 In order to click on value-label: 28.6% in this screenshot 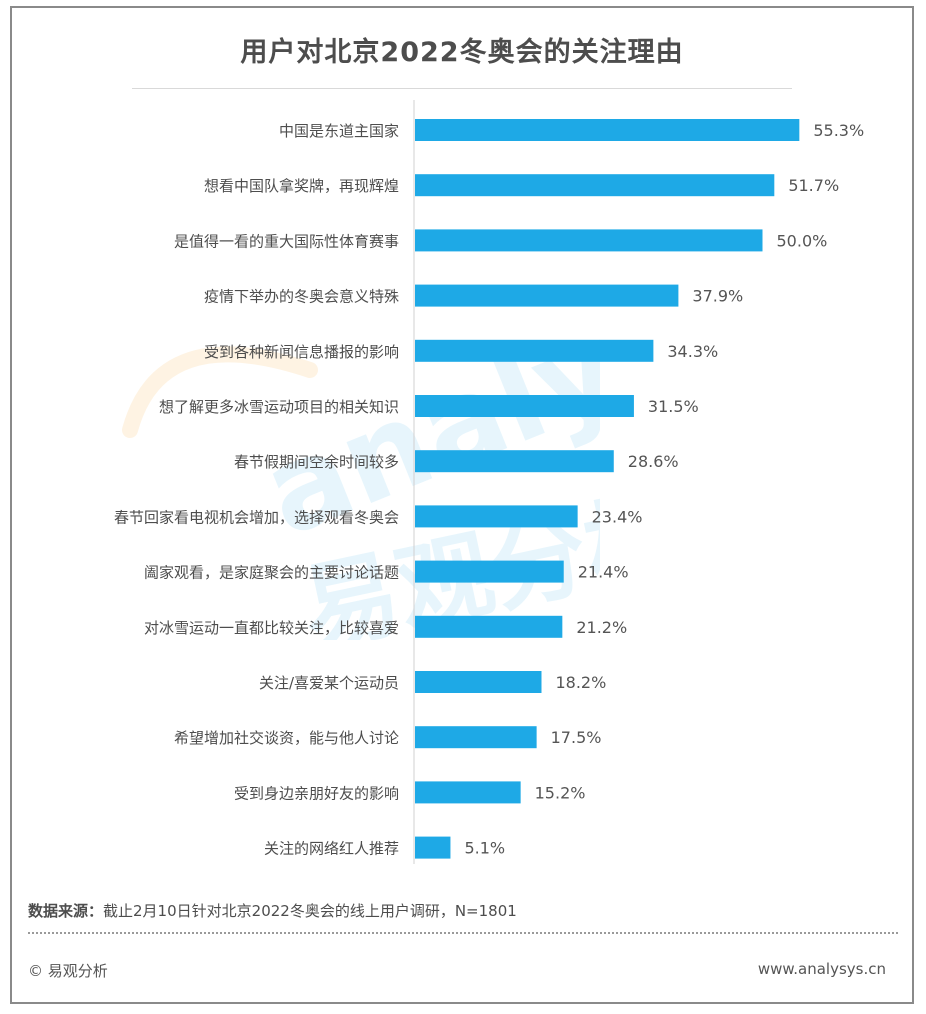, I will do `click(653, 461)`.